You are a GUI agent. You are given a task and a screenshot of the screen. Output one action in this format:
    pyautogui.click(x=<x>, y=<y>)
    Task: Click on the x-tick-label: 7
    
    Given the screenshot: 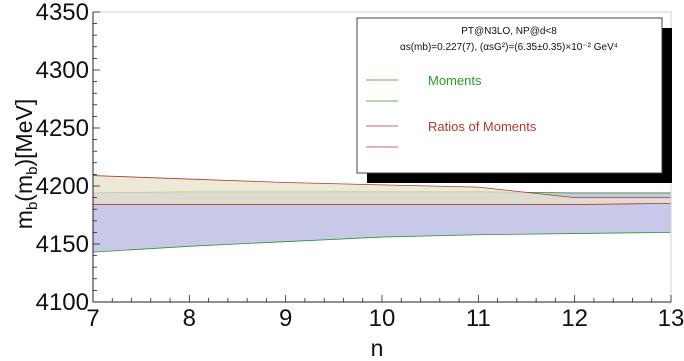 What is the action you would take?
    pyautogui.click(x=92, y=318)
    